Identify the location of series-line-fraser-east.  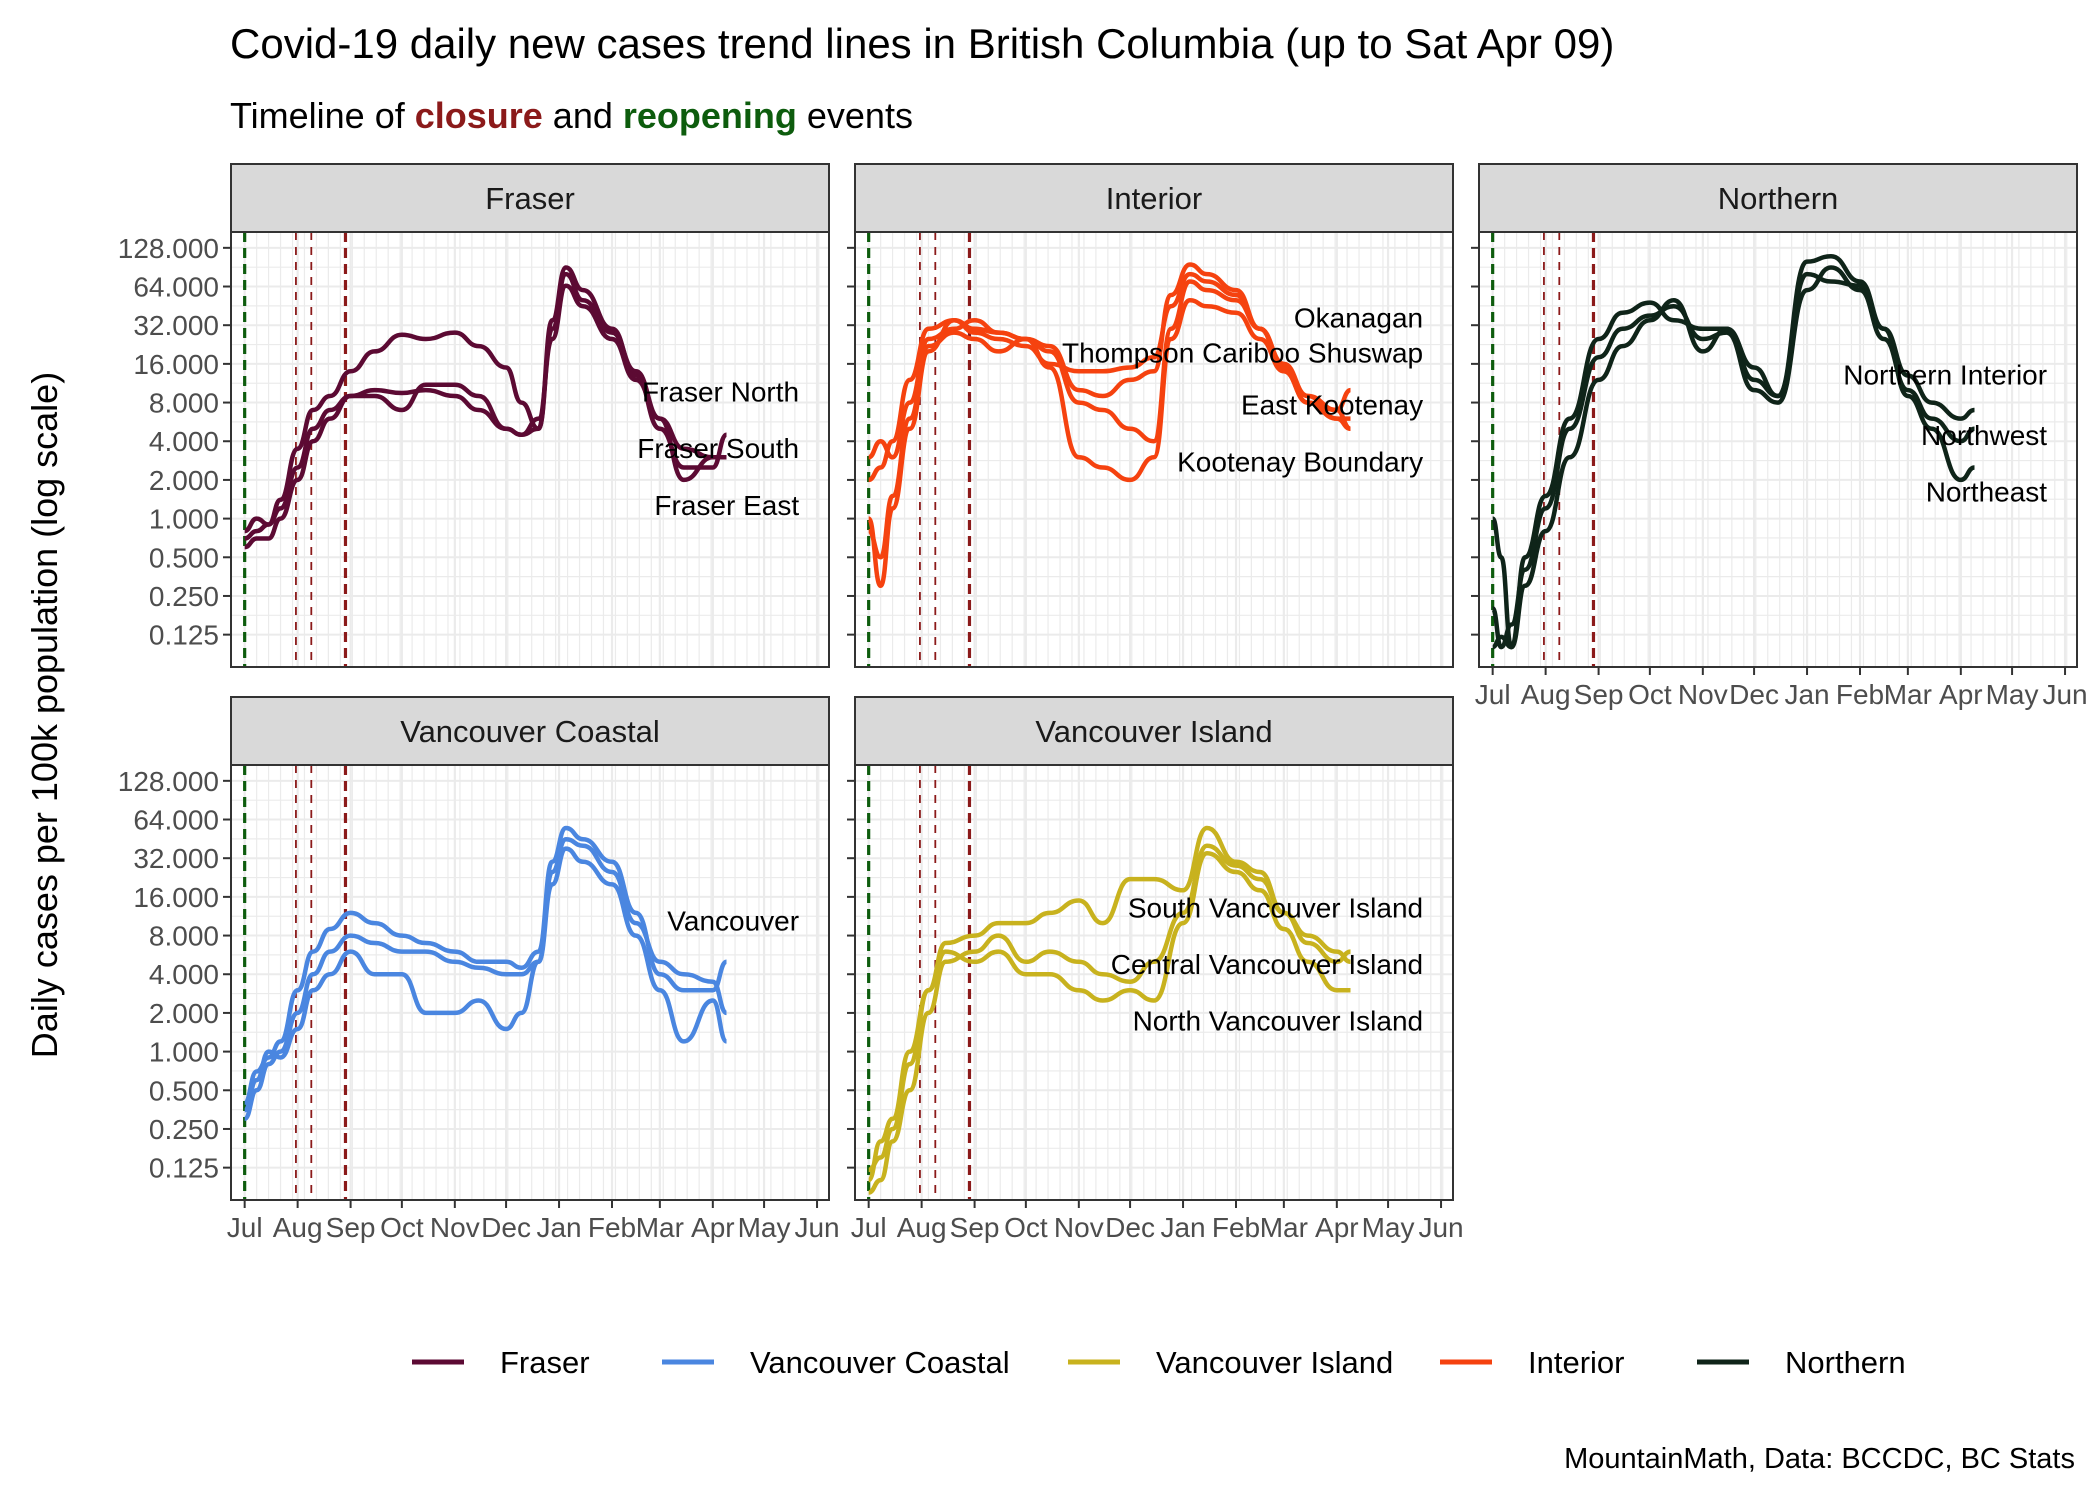
(485, 410).